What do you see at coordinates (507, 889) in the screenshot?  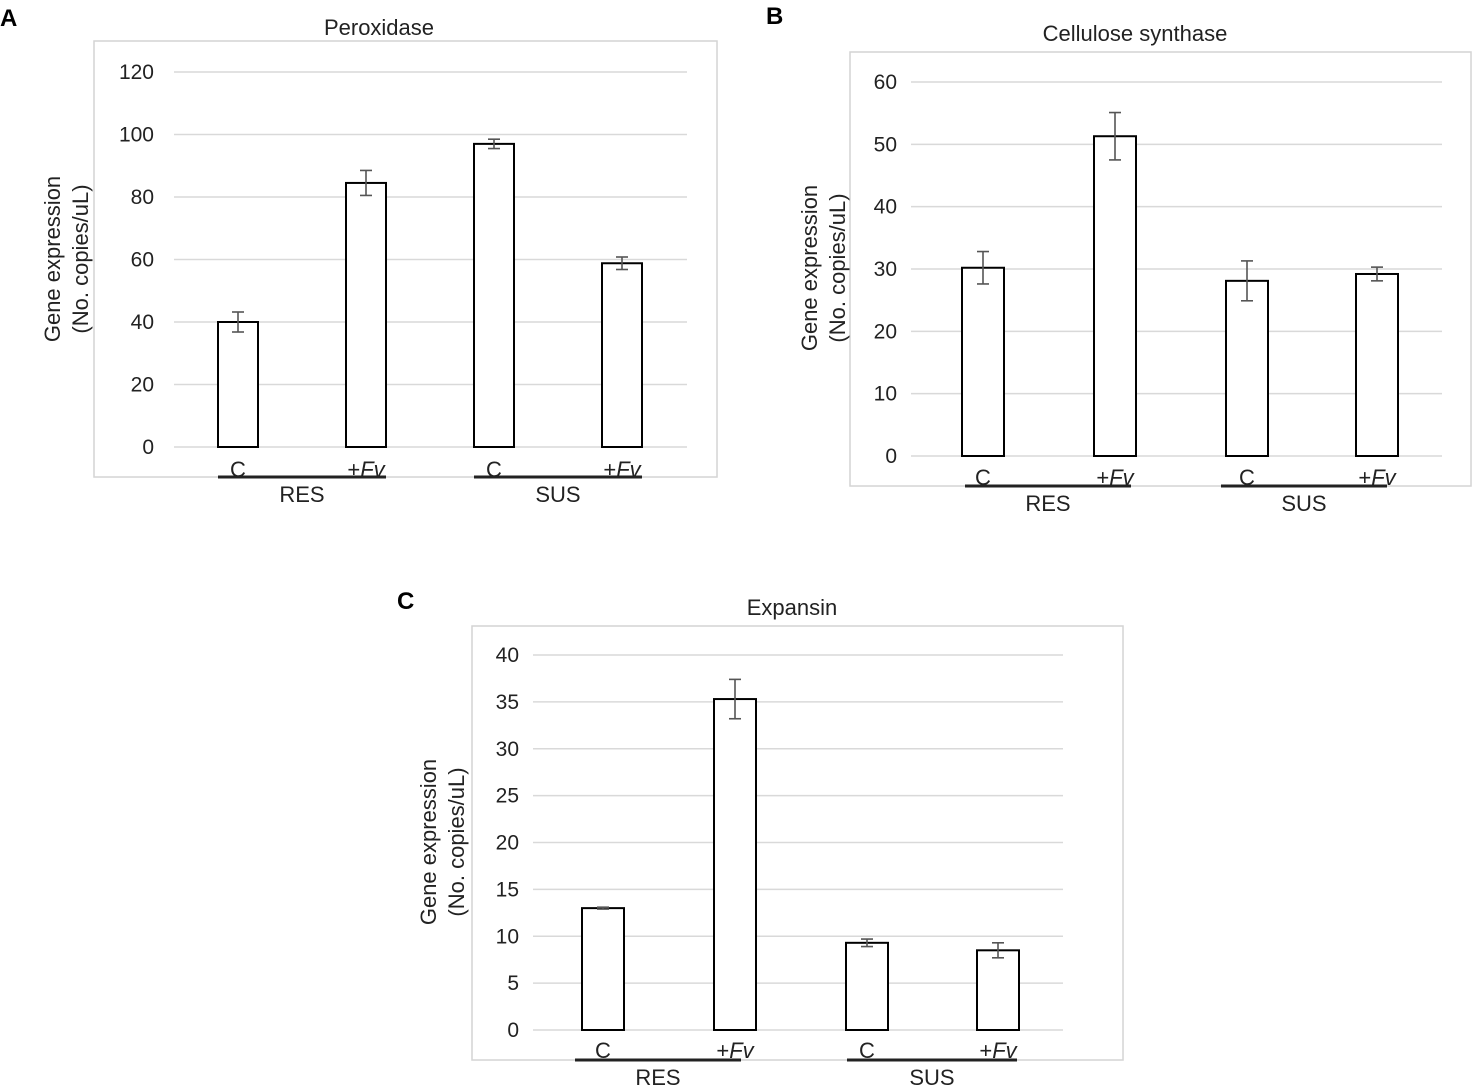 I see `y-tick-label: 15` at bounding box center [507, 889].